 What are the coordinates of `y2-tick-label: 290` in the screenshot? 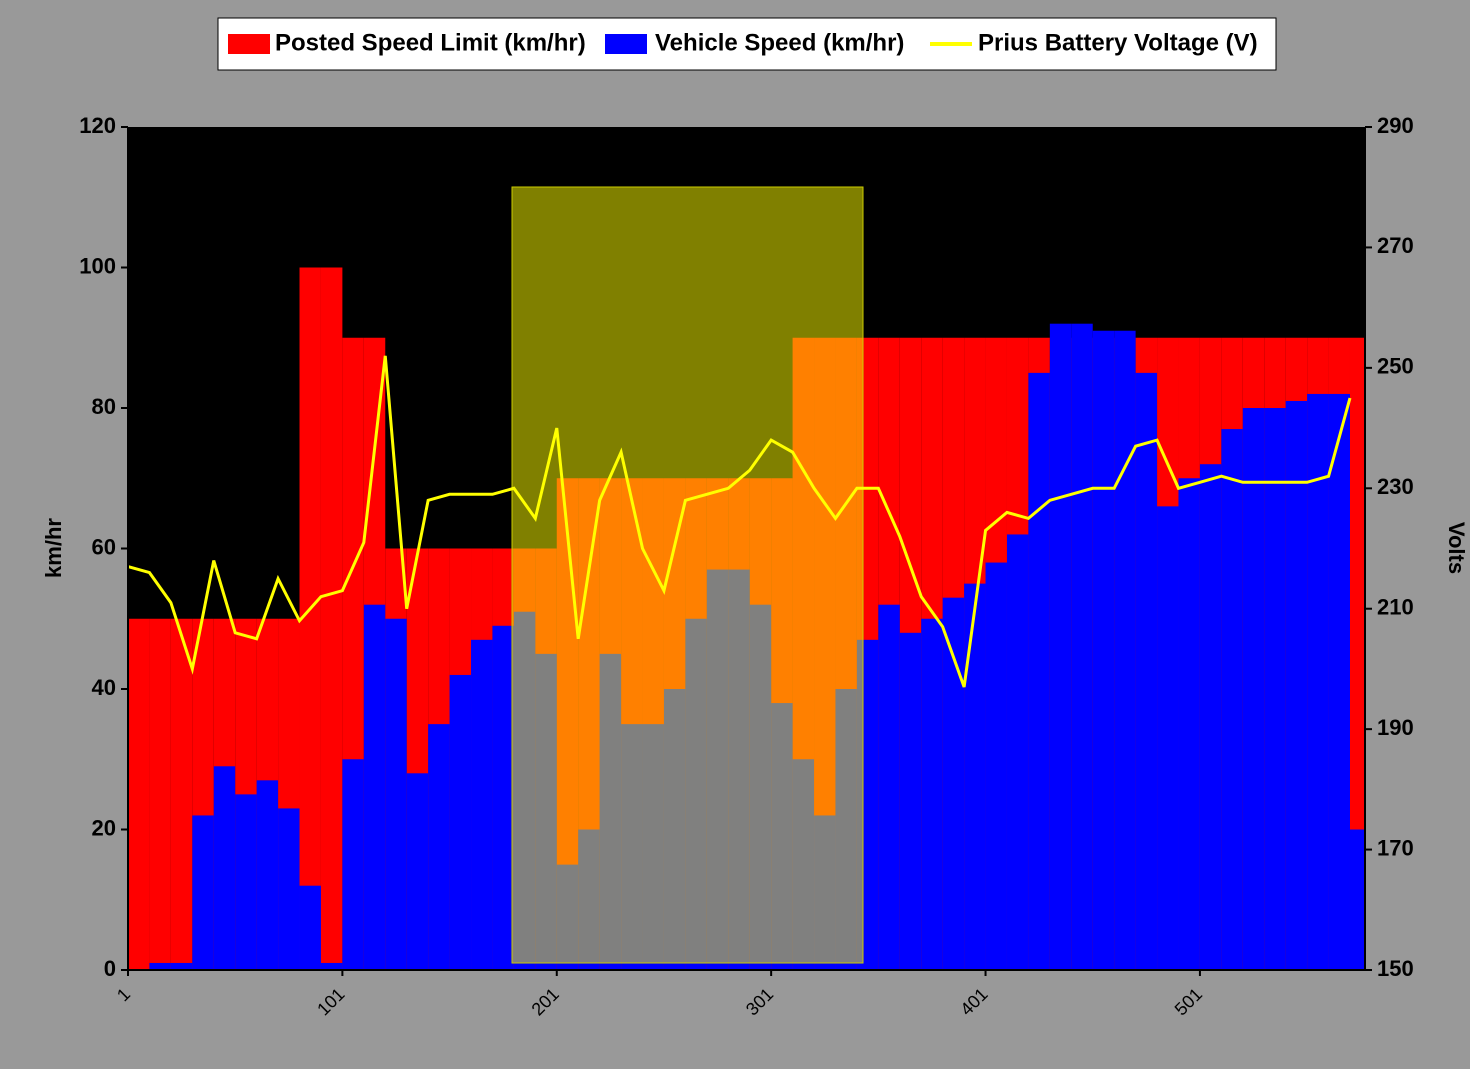 It's located at (1395, 125).